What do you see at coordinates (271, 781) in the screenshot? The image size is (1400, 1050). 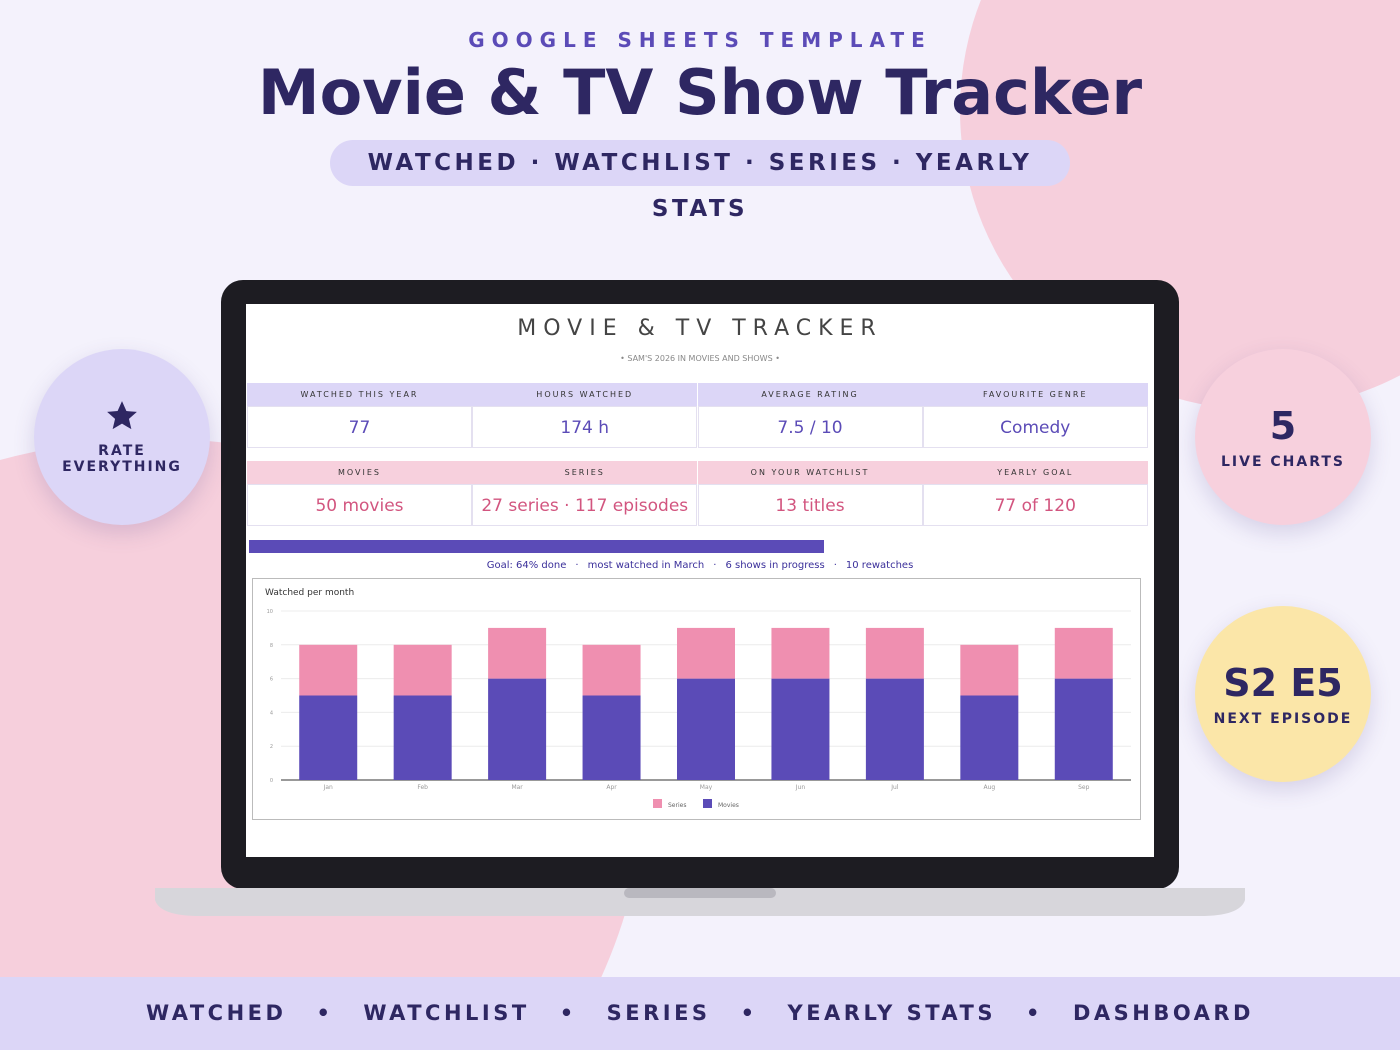 I see `y-tick-label: 0` at bounding box center [271, 781].